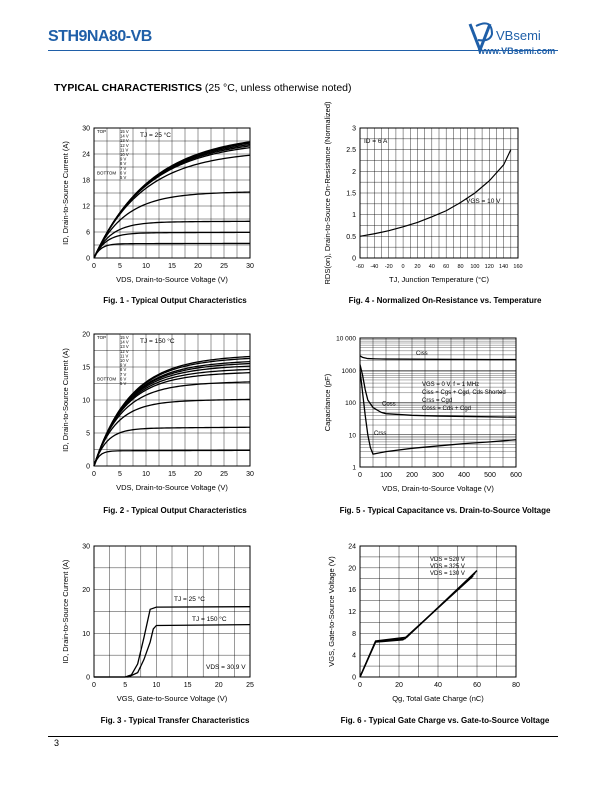 Image resolution: width=612 pixels, height=792 pixels. I want to click on y-tick-label: 4, so click(354, 656).